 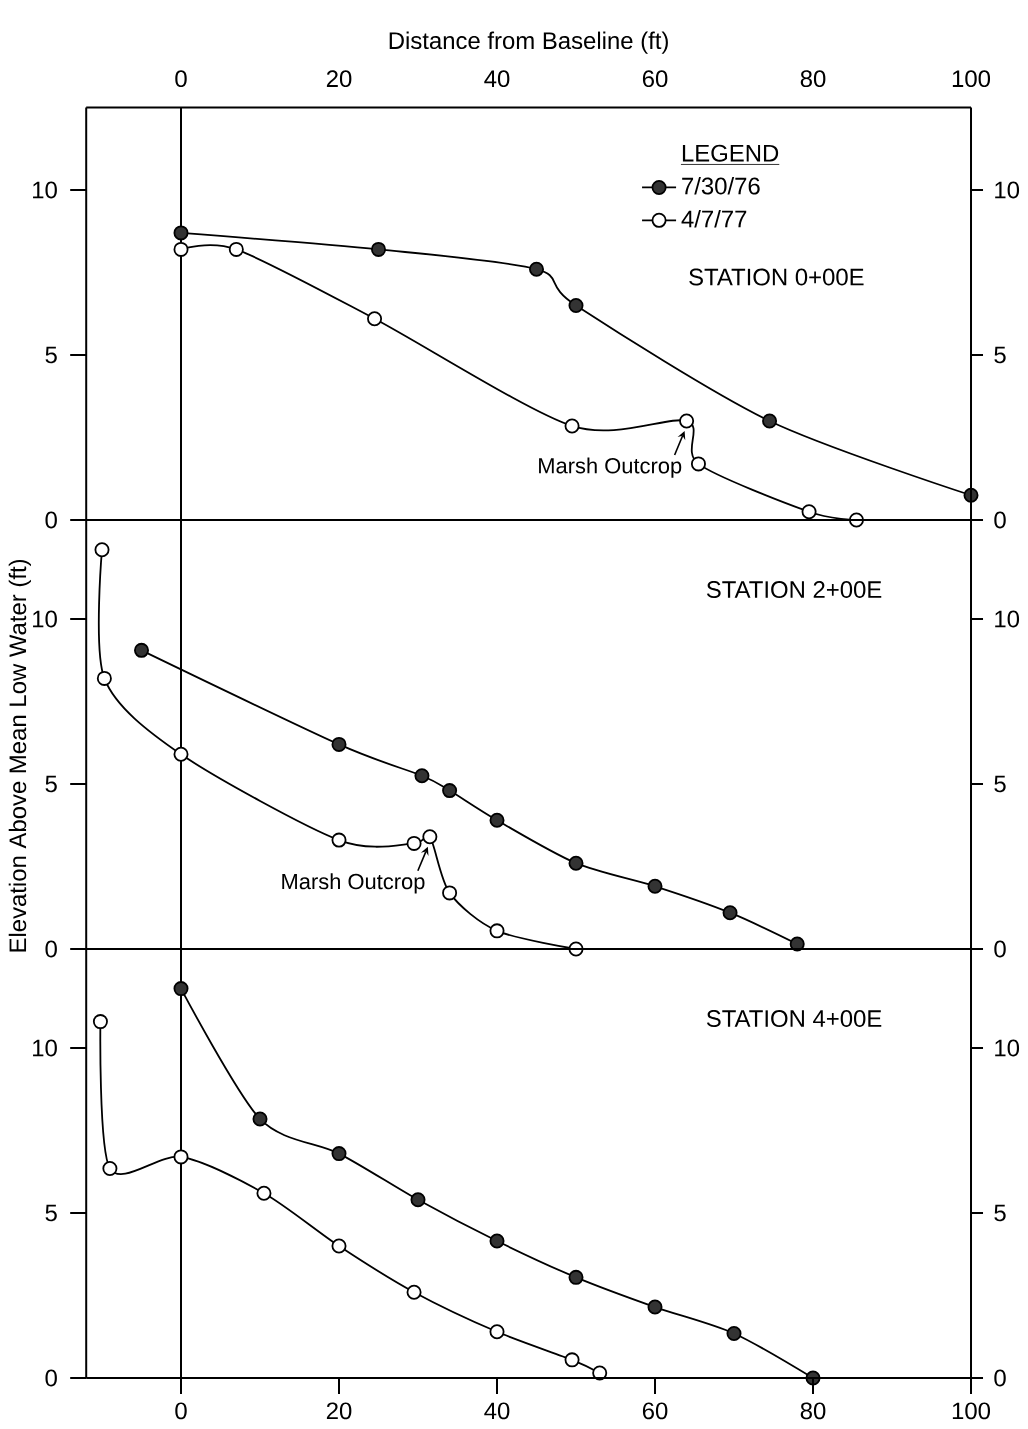 I want to click on x2-tick-label: 60, so click(x=655, y=79).